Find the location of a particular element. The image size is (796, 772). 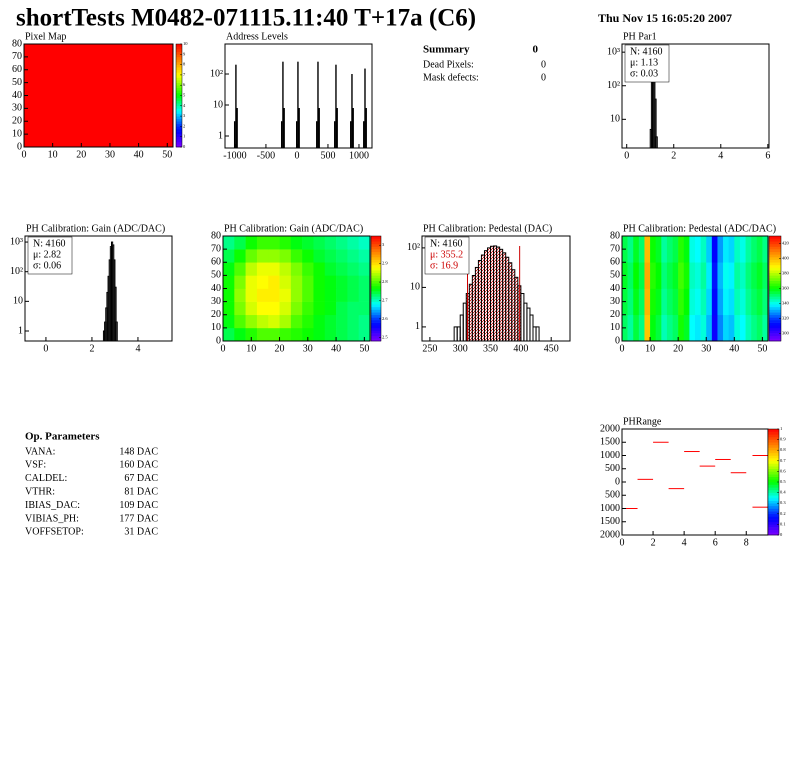

x-tick-label: 500 is located at coordinates (327, 155).